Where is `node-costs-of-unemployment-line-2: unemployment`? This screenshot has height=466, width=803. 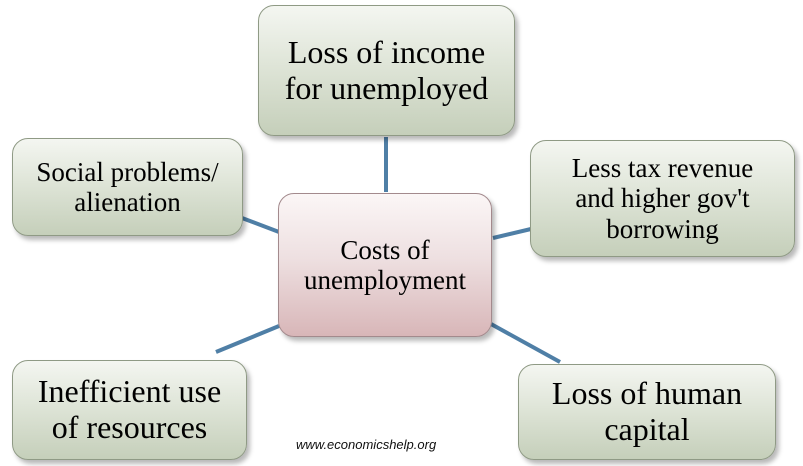
node-costs-of-unemployment-line-2: unemployment is located at coordinates (385, 280).